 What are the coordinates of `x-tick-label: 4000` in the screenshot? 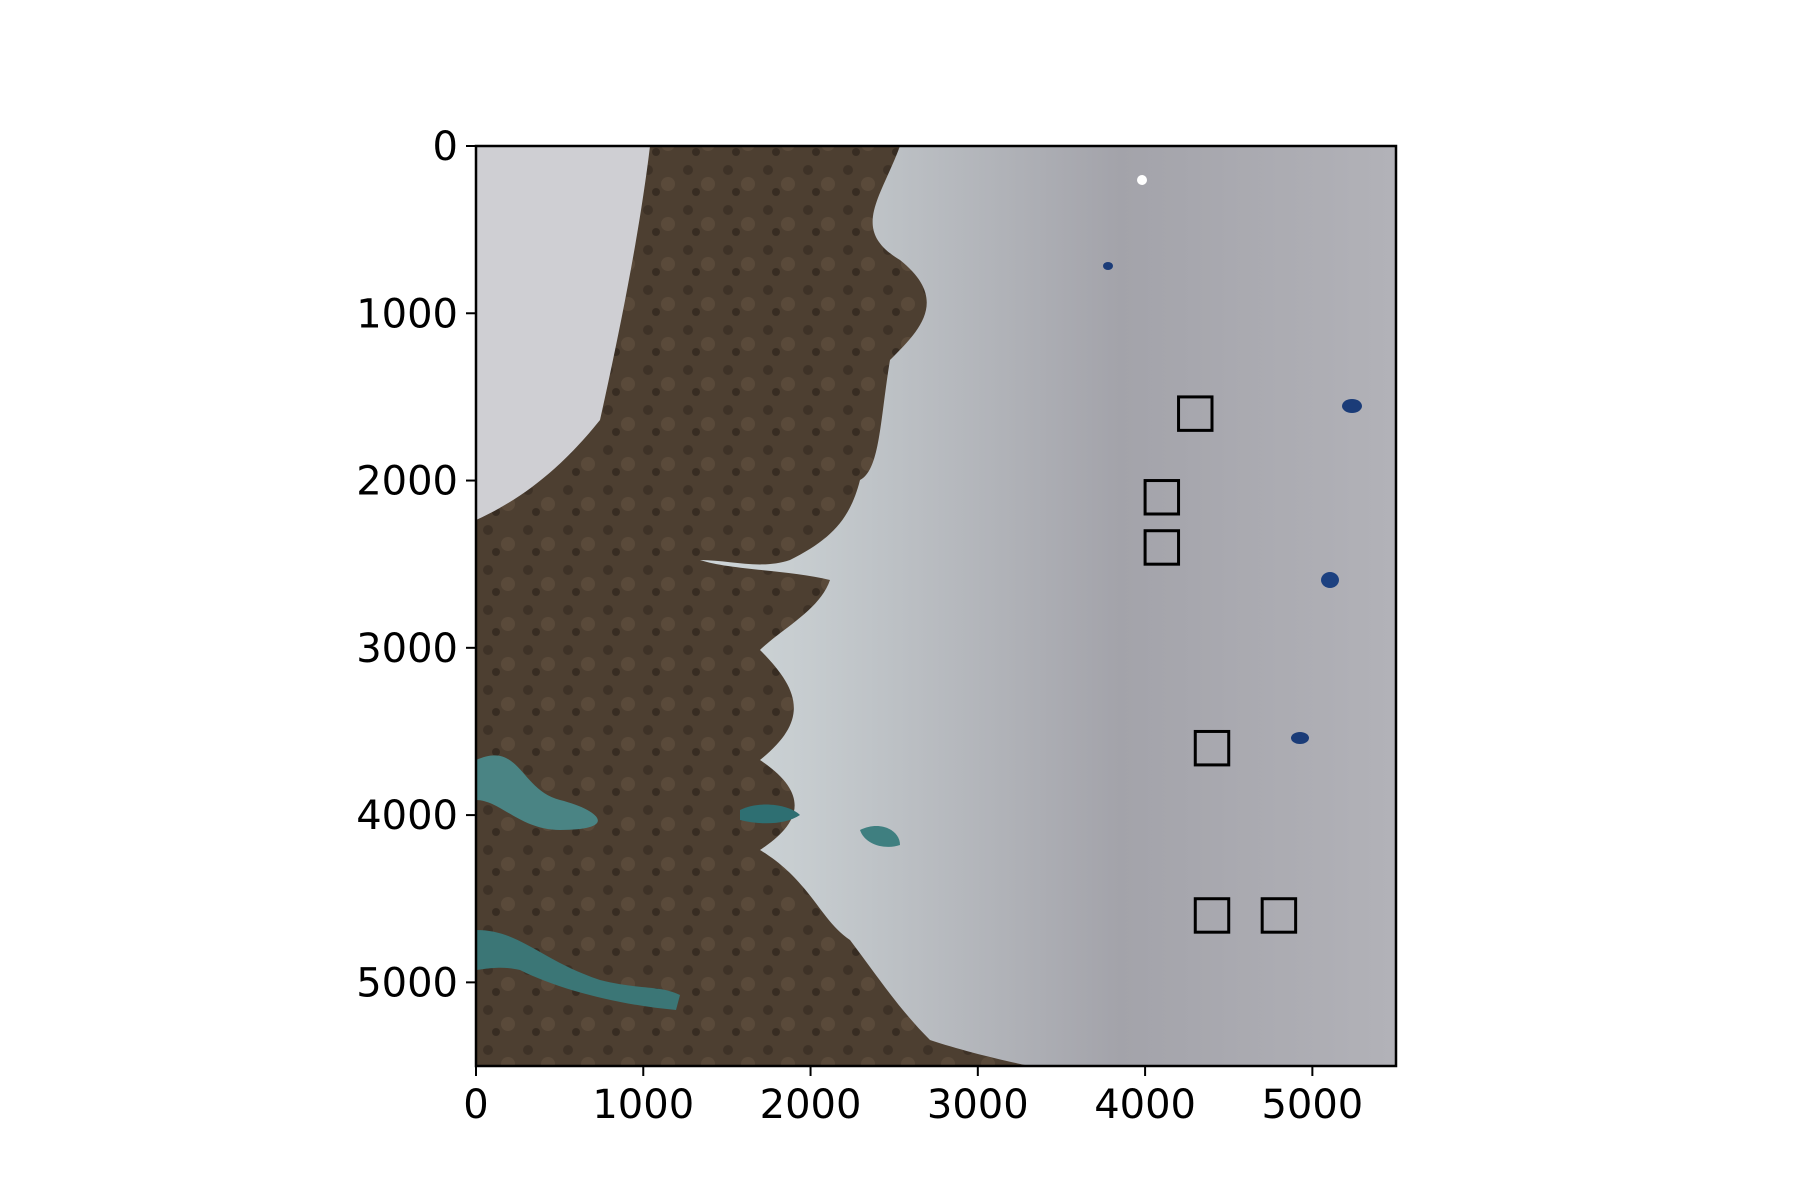 It's located at (1145, 1105).